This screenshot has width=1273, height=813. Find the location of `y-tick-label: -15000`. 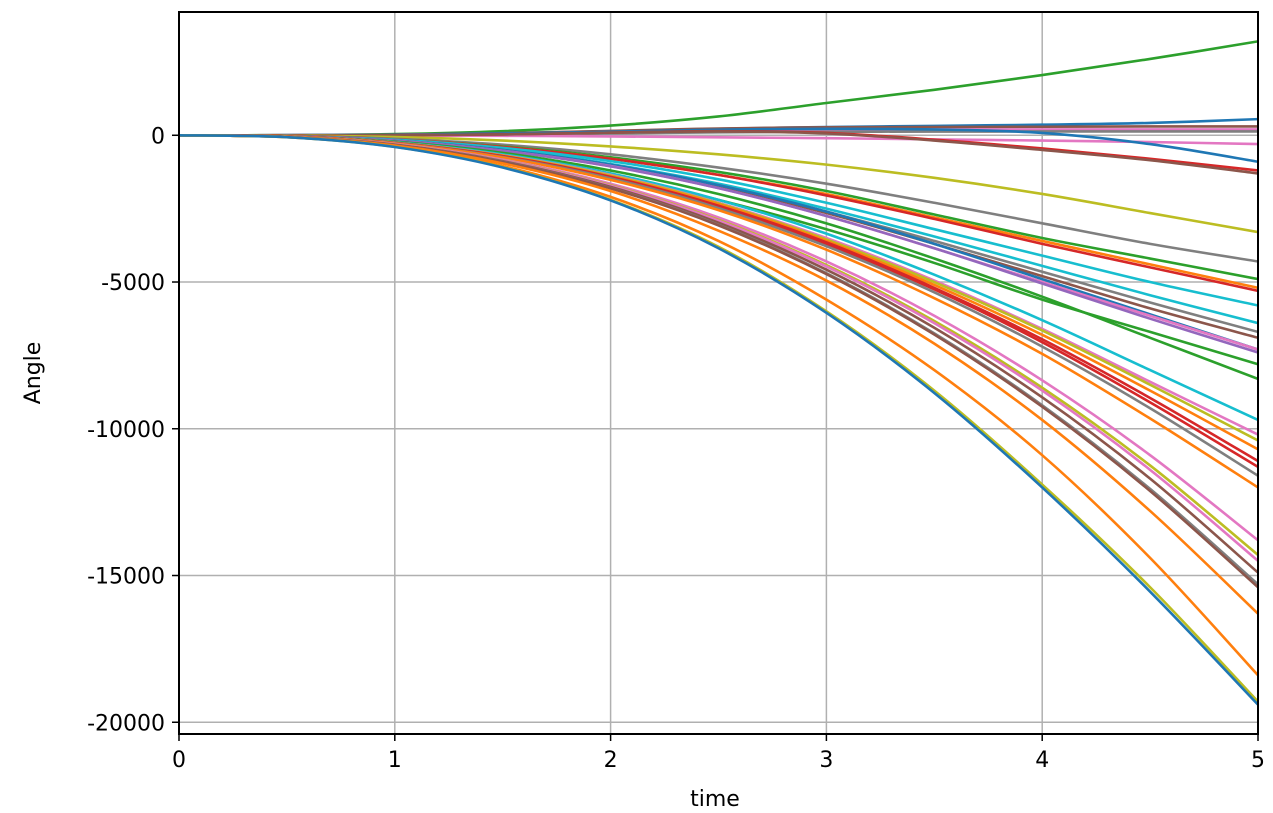

y-tick-label: -15000 is located at coordinates (126, 577).